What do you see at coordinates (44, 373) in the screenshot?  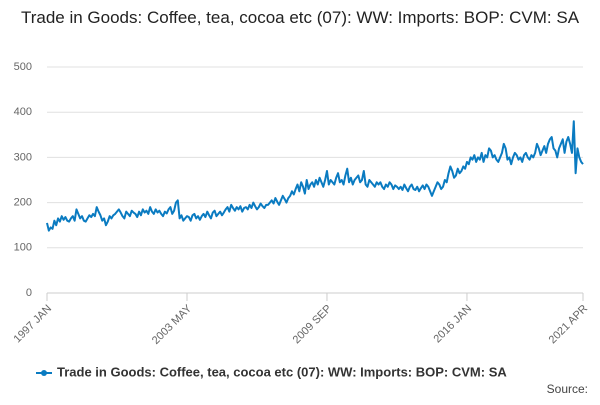 I see `legend-icon-dot` at bounding box center [44, 373].